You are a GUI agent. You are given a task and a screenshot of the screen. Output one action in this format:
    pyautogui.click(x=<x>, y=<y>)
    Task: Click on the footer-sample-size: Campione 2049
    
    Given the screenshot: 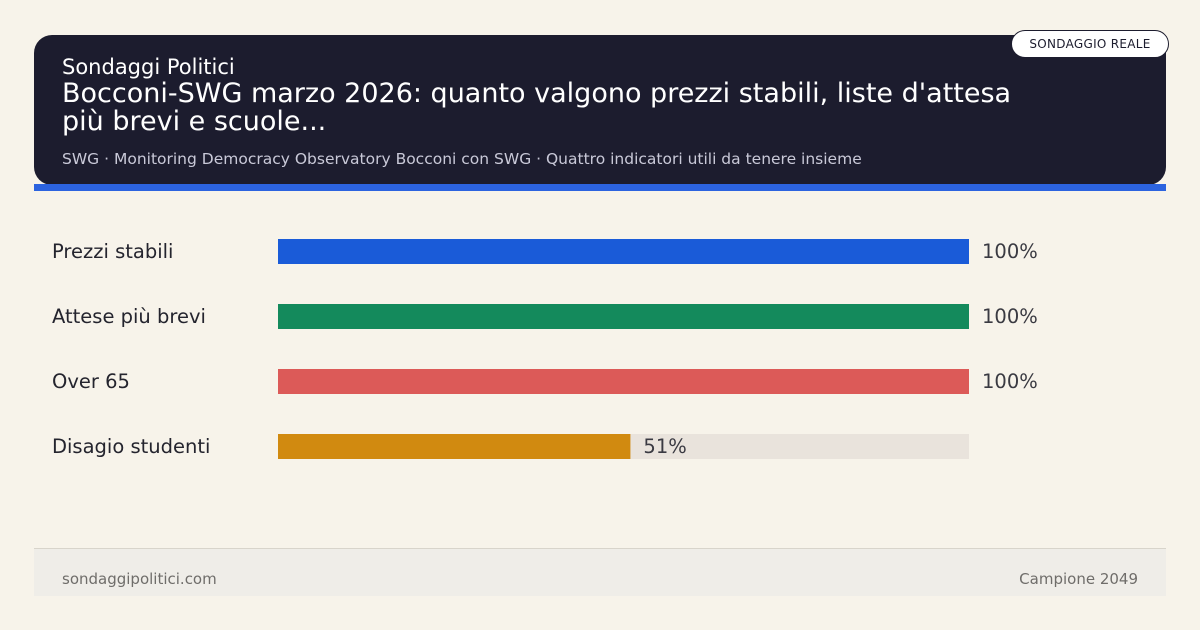 What is the action you would take?
    pyautogui.click(x=1078, y=579)
    